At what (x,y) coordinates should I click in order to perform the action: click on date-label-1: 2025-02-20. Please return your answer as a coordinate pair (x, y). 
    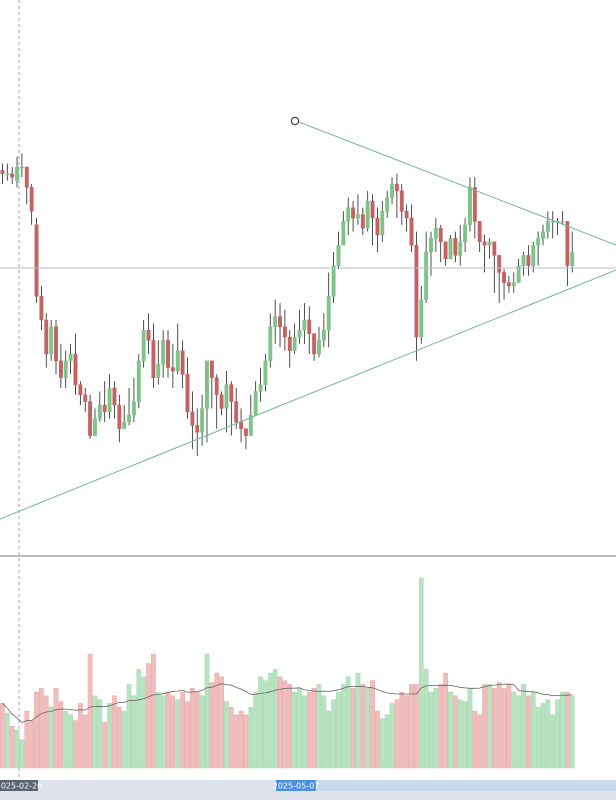
    Looking at the image, I should click on (21, 785).